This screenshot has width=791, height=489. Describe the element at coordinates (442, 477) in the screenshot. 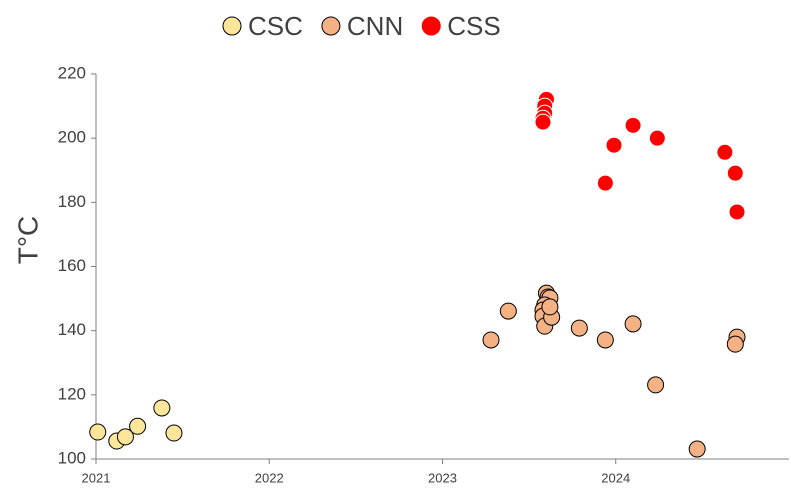

I see `x-tick-label: 2023` at that location.